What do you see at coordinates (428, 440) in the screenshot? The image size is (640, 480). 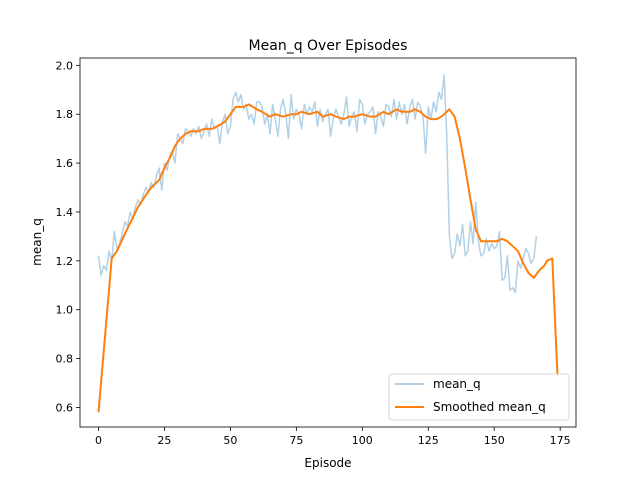 I see `x-tick-label: 125` at bounding box center [428, 440].